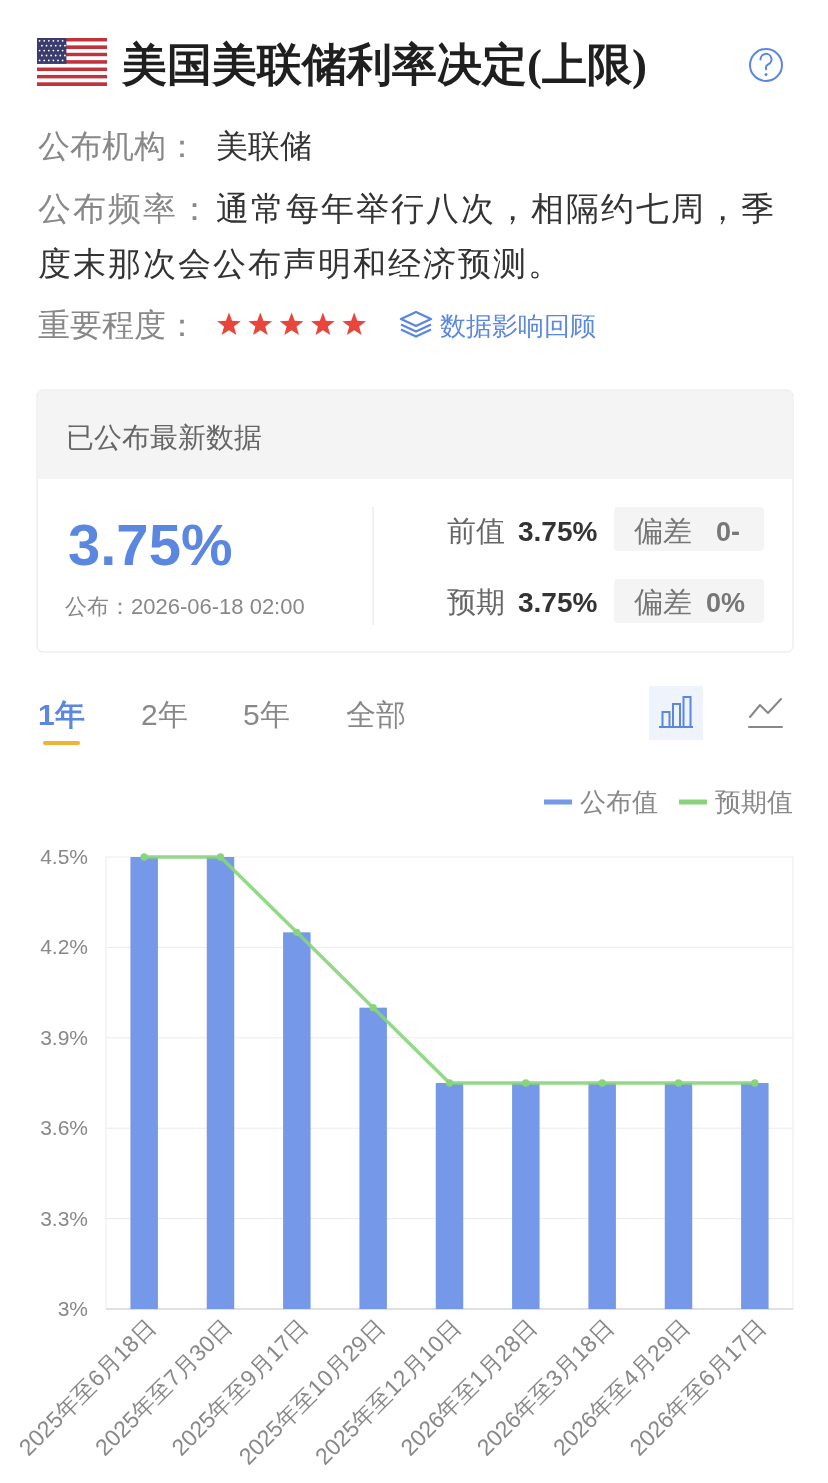 The width and height of the screenshot is (828, 1483). Describe the element at coordinates (754, 802) in the screenshot. I see `legend-label: 预期值` at that location.